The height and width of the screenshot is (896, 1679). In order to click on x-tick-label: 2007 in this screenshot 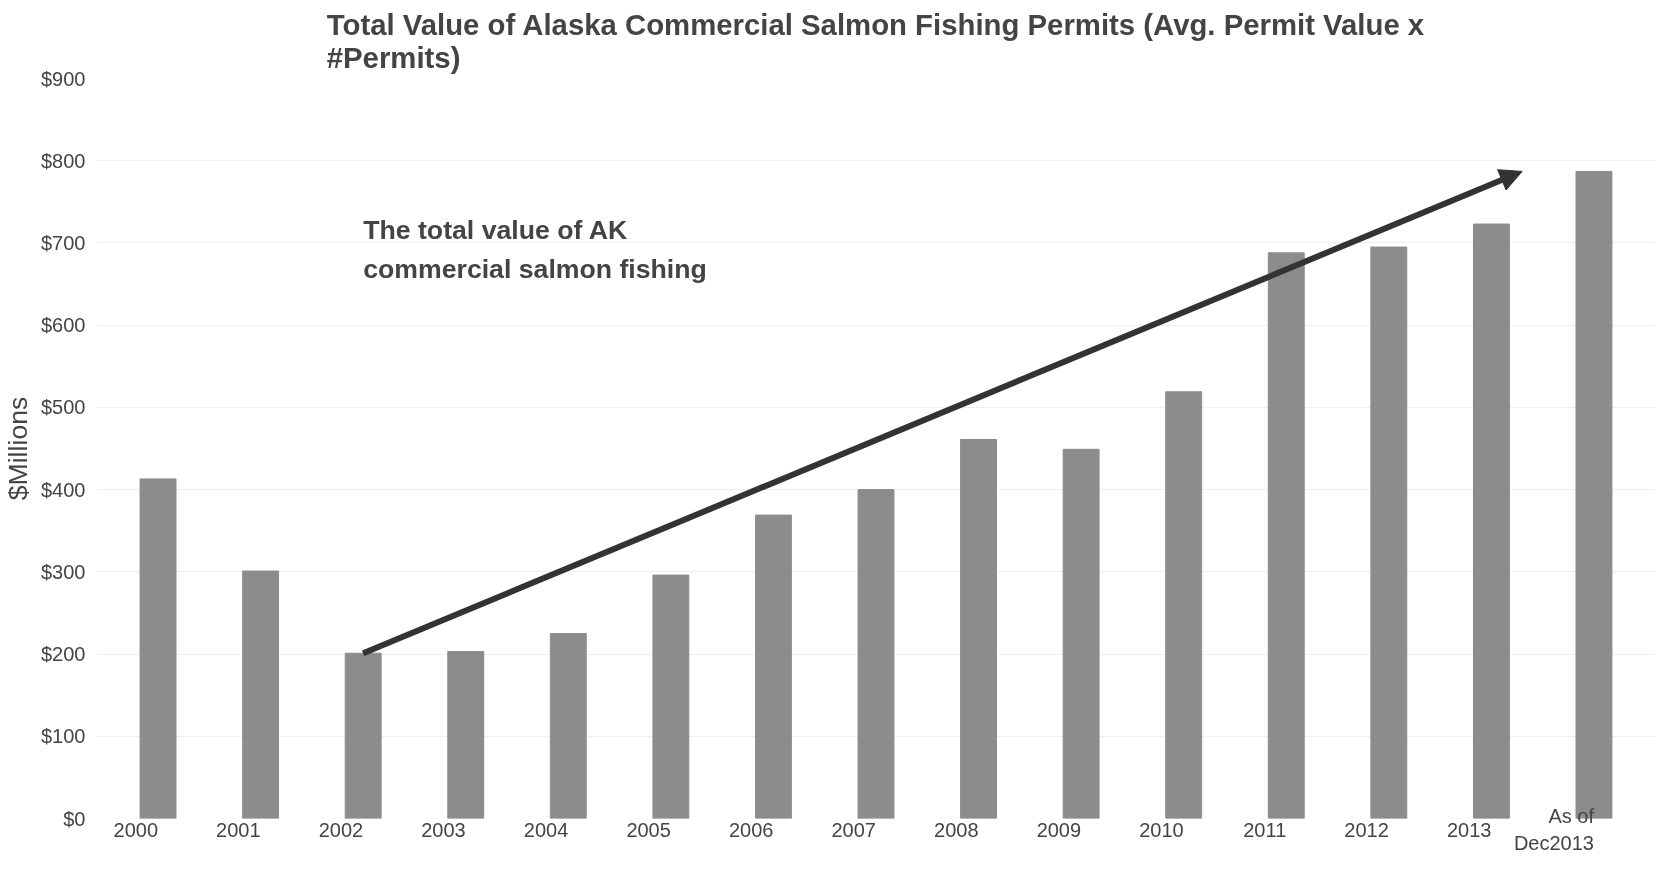, I will do `click(854, 829)`.